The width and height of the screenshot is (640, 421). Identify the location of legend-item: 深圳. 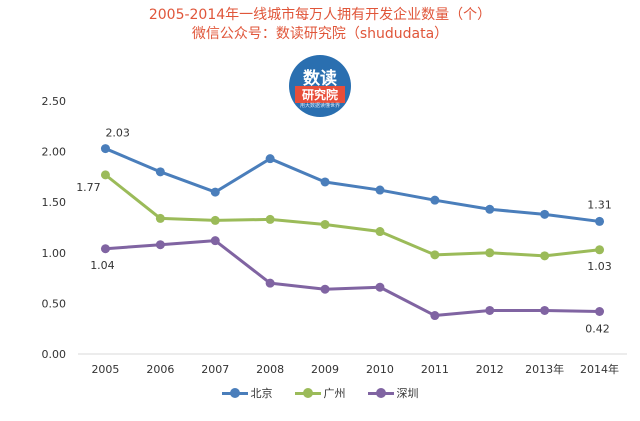
(393, 393).